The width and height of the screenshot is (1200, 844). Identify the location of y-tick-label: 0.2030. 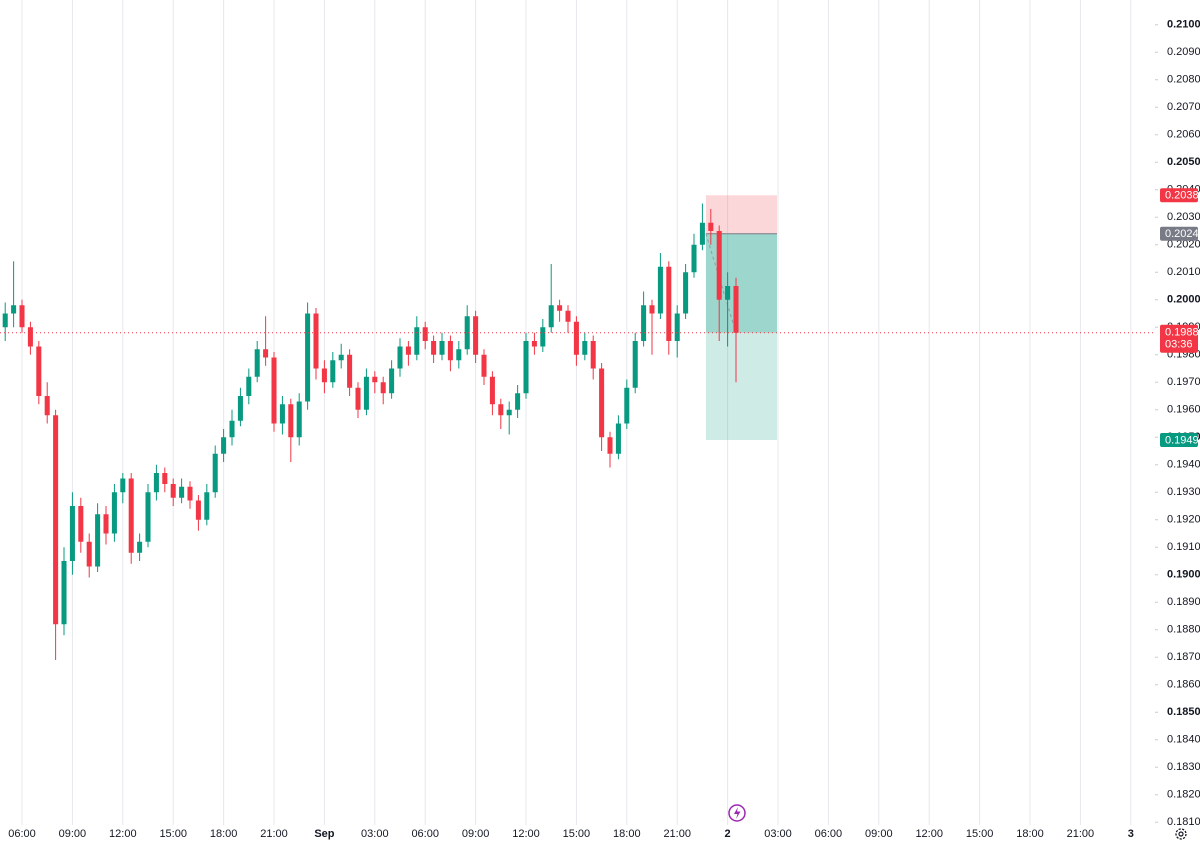
(1183, 217).